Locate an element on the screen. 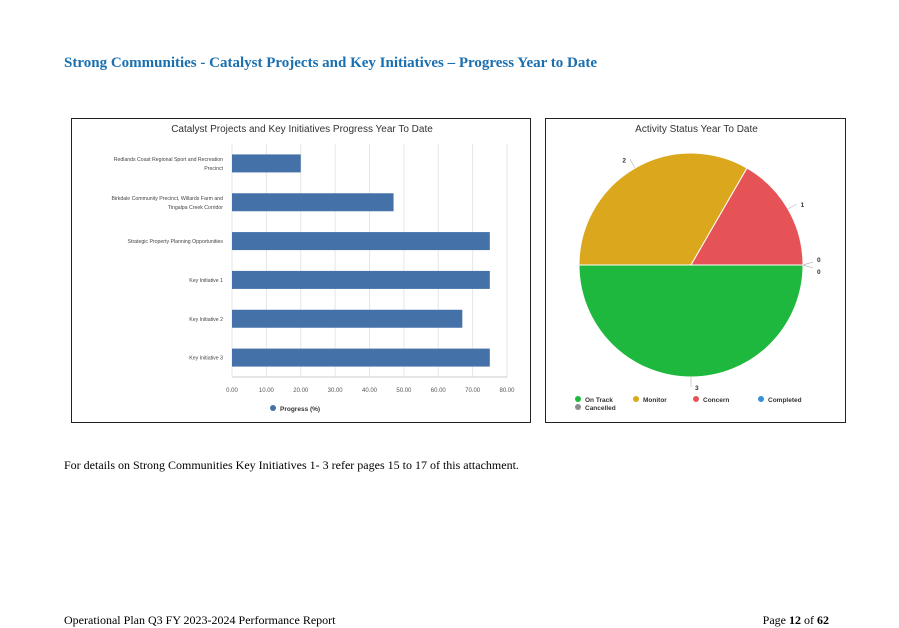 This screenshot has height=628, width=899. footer-page-number: Page 12 of 62 is located at coordinates (796, 620).